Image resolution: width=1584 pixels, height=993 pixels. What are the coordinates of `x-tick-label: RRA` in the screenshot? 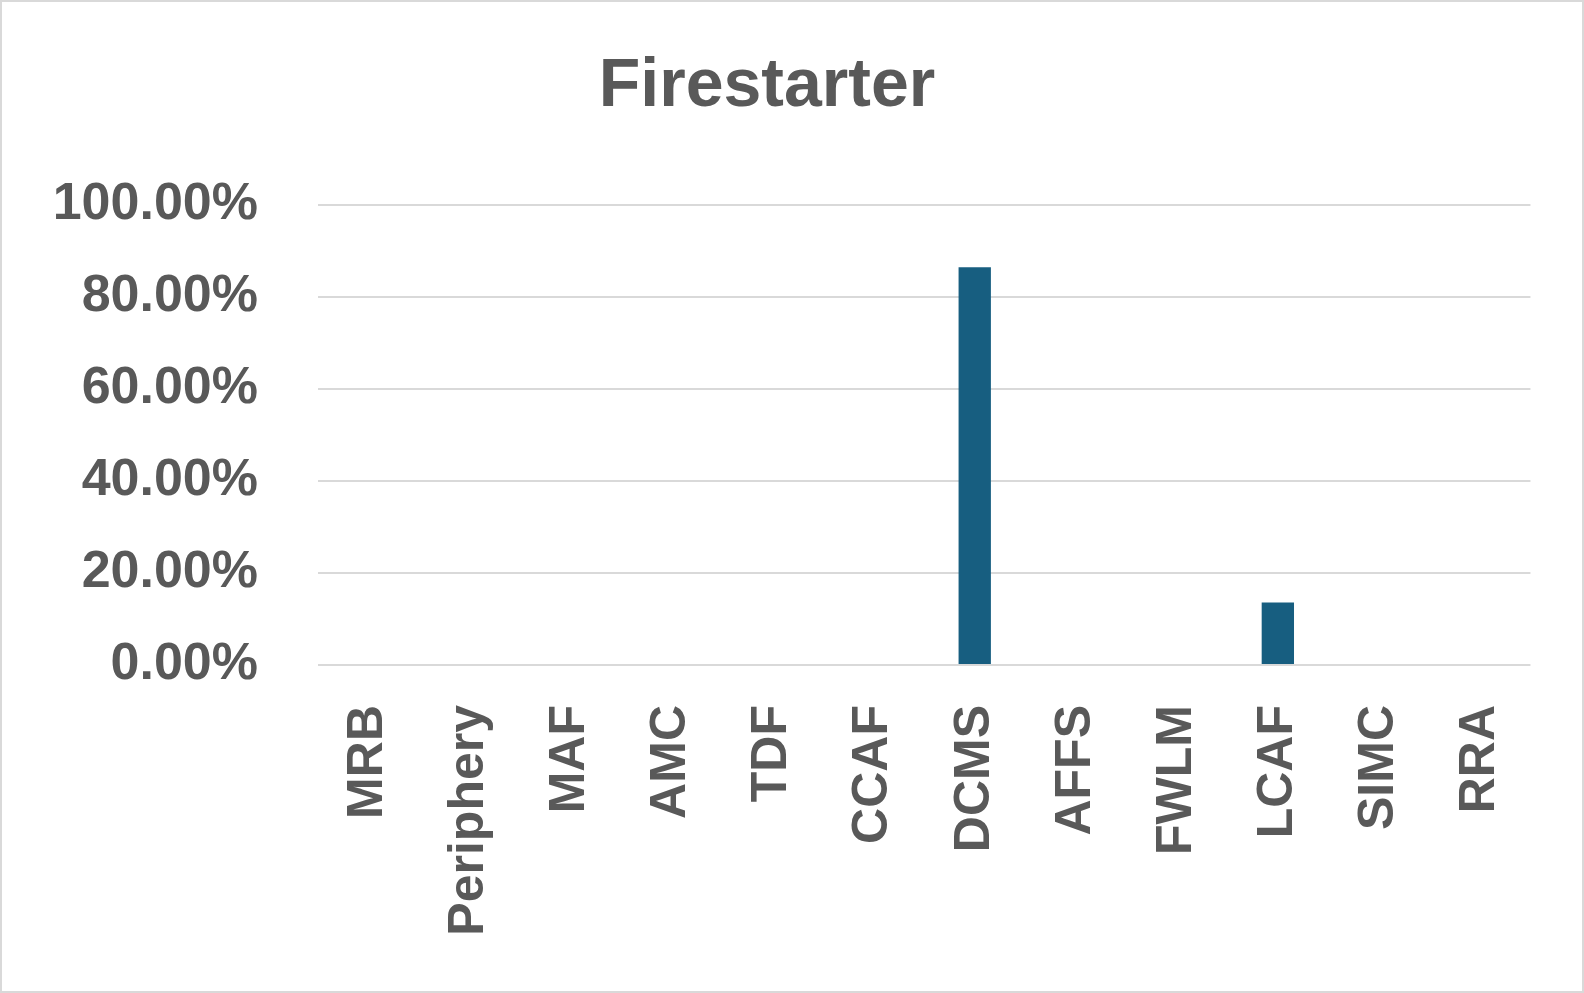 It's located at (1476, 759).